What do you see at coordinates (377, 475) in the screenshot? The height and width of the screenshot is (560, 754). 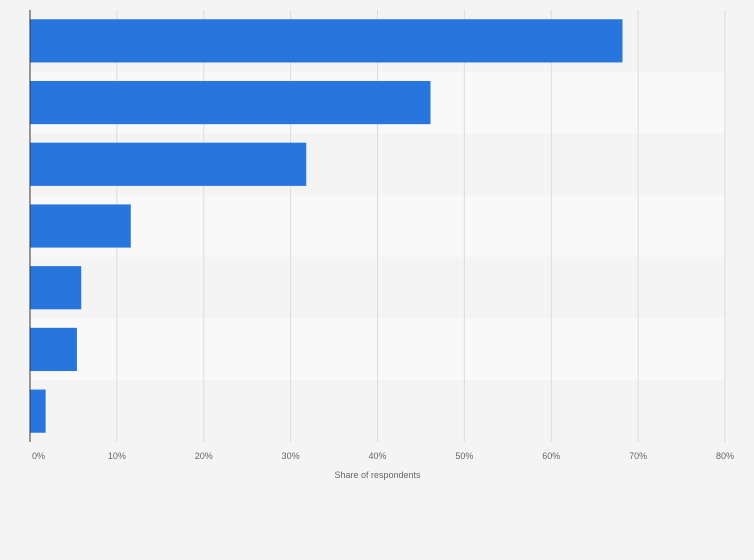 I see `x-axis-title: Share of respondents` at bounding box center [377, 475].